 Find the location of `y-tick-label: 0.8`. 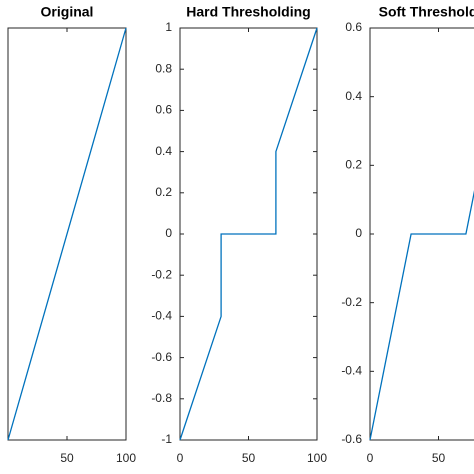

y-tick-label: 0.8 is located at coordinates (163, 68).